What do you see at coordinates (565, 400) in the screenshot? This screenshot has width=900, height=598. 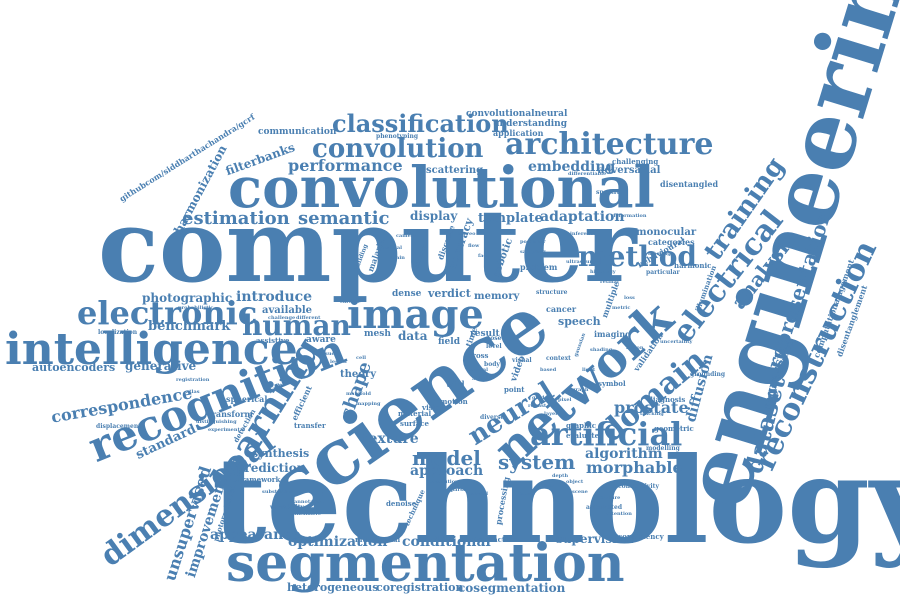 I see `word-pixel: pixel` at bounding box center [565, 400].